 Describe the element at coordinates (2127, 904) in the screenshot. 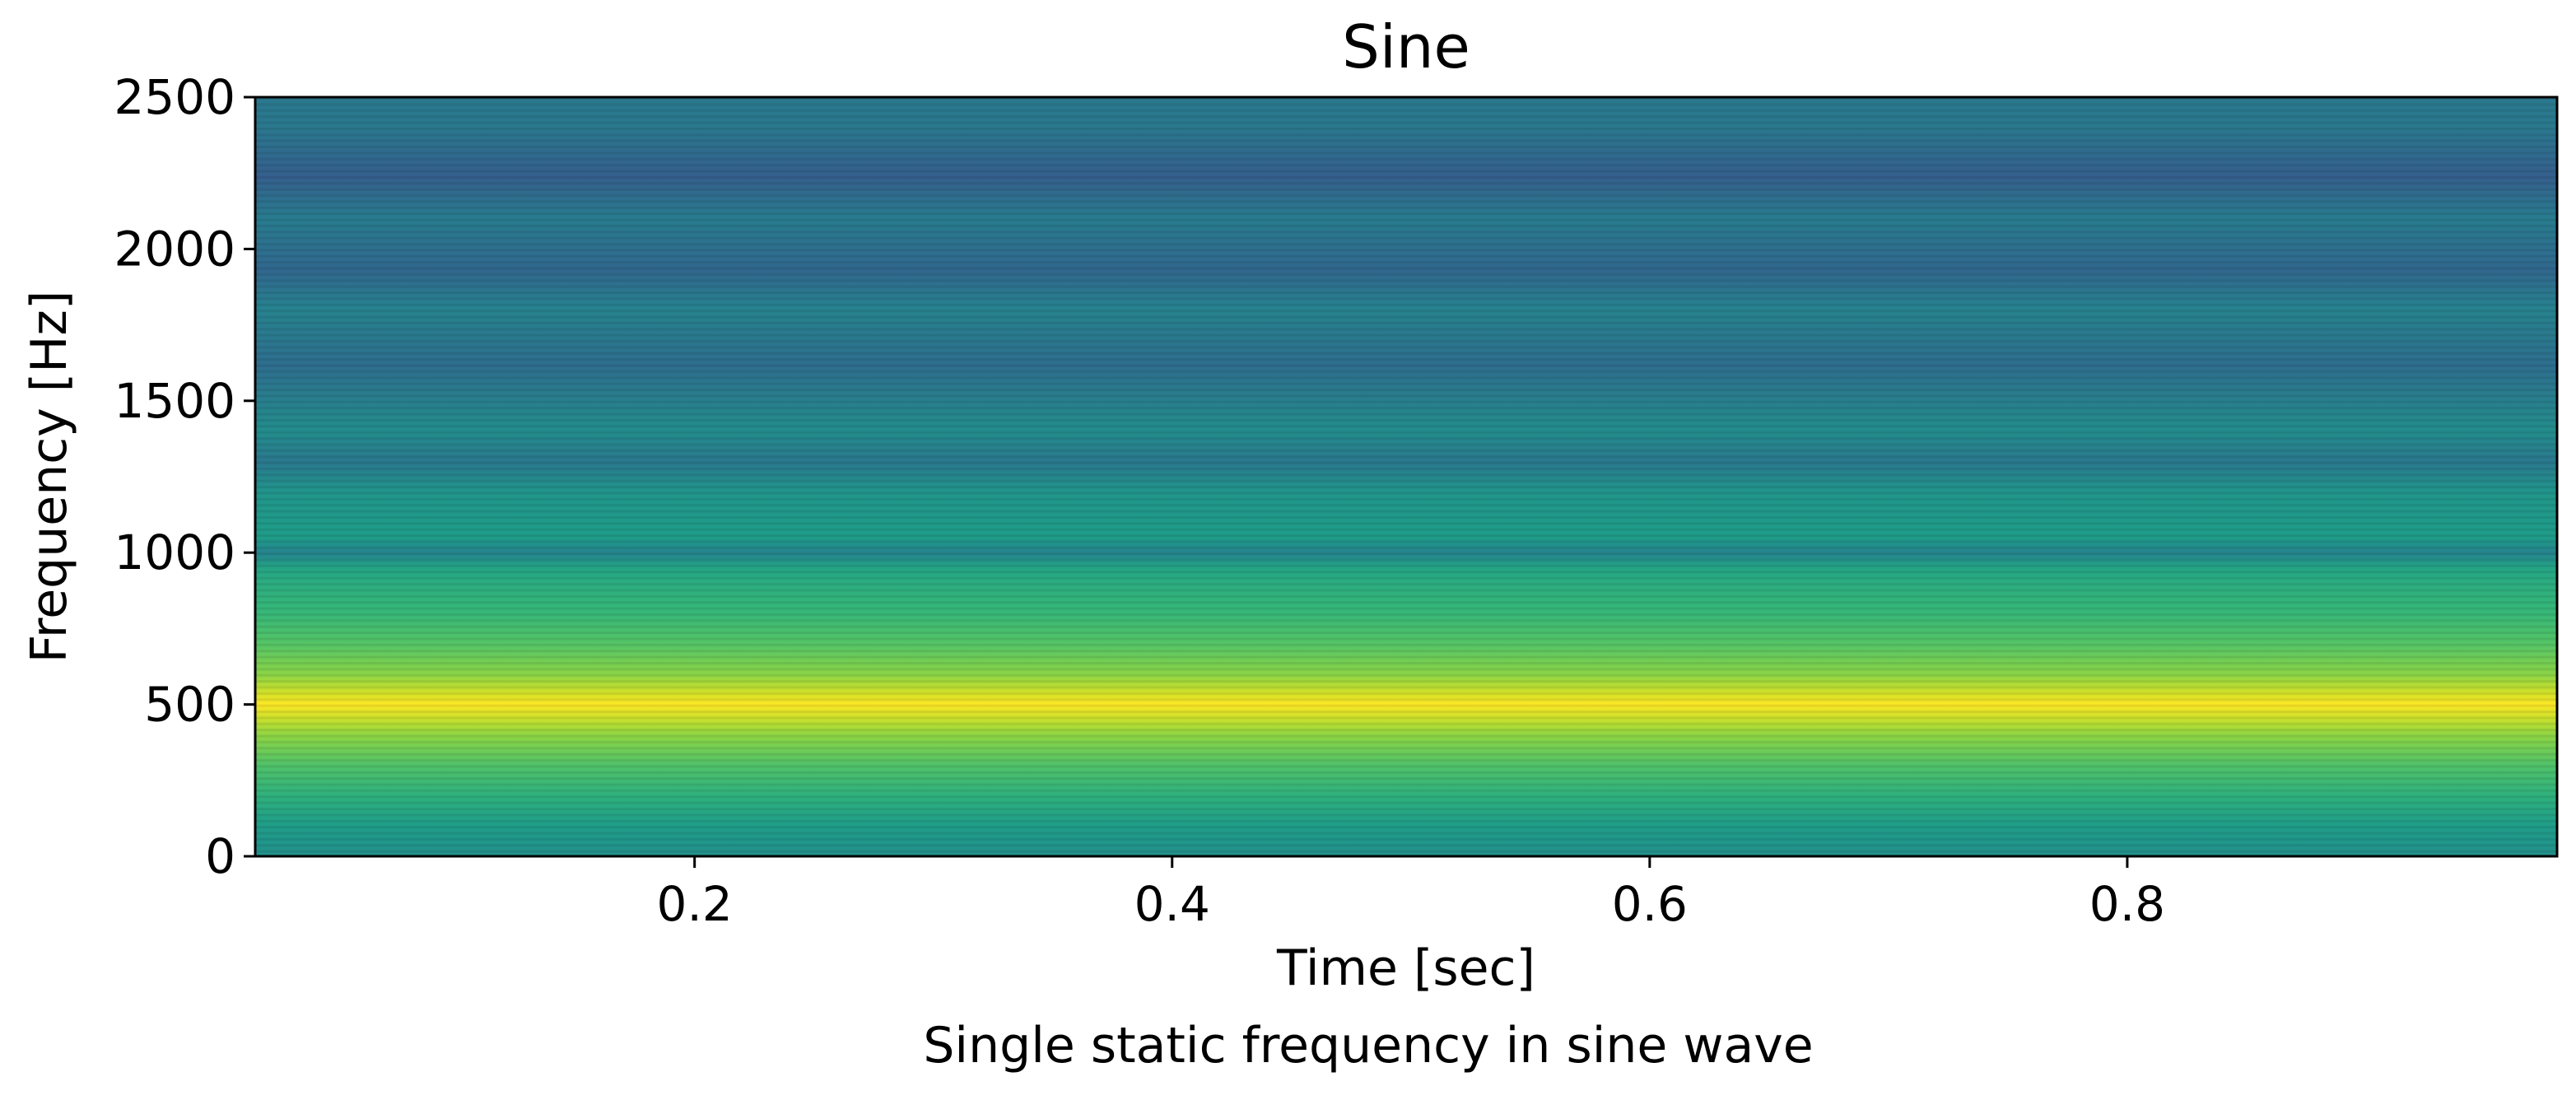

I see `x-tick-label: 0.8` at that location.